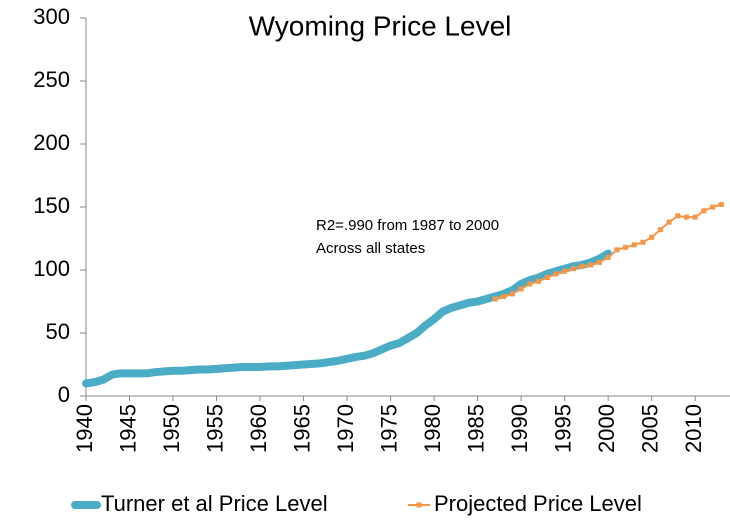  I want to click on x-tick-label: 1970, so click(345, 428).